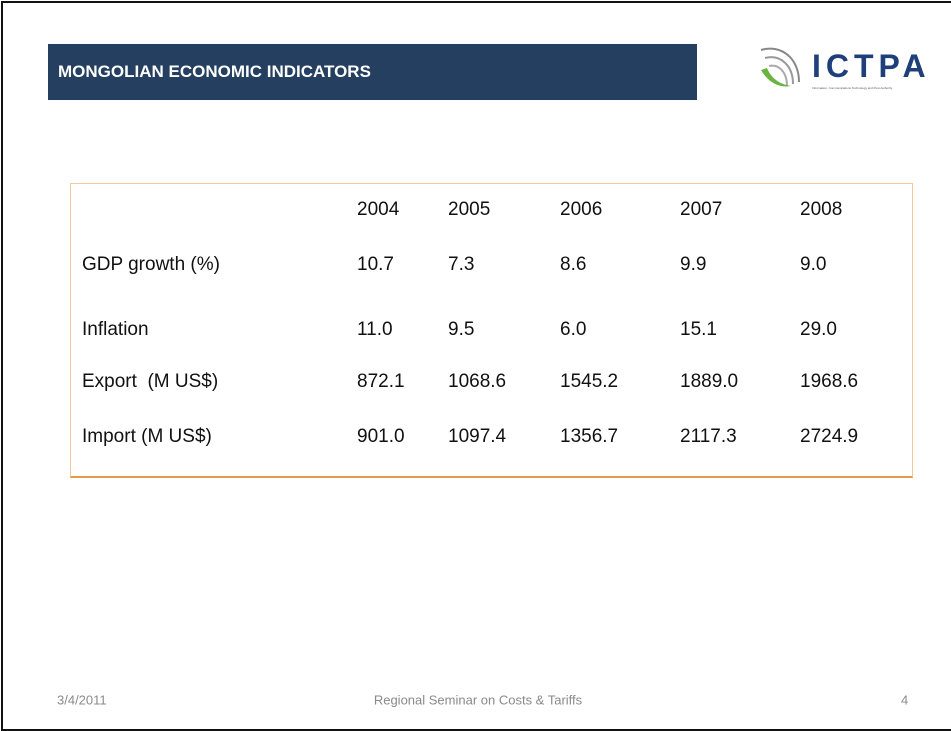 The image size is (951, 731). Describe the element at coordinates (461, 329) in the screenshot. I see `table-cell: 9.5` at that location.